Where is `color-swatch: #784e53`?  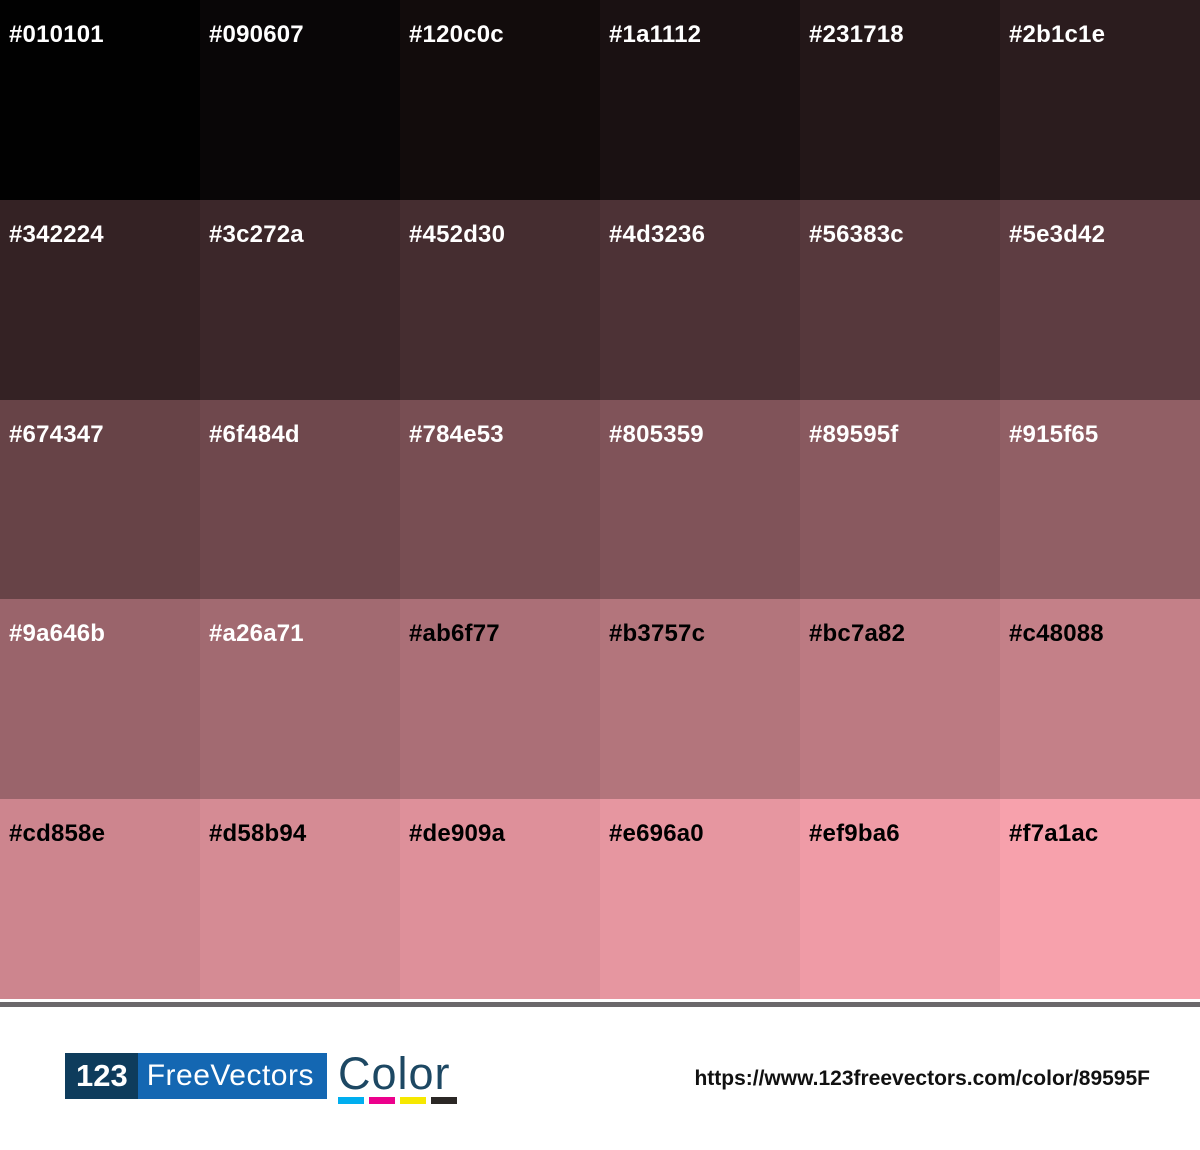
color-swatch: #784e53 is located at coordinates (500, 499).